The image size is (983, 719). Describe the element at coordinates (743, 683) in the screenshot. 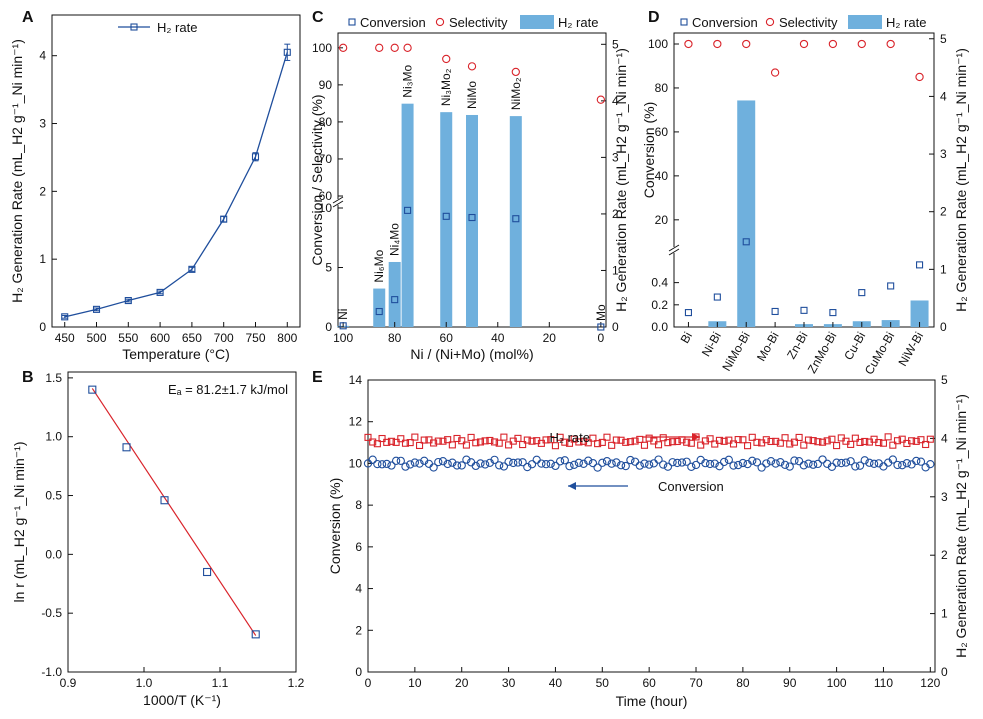

I see `e-x-tick-label: 80` at that location.